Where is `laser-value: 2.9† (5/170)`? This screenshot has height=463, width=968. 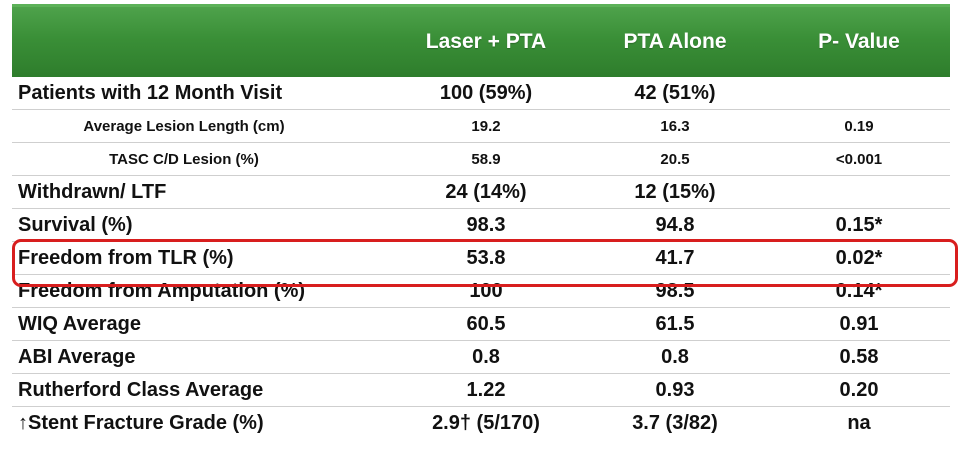 laser-value: 2.9† (5/170) is located at coordinates (486, 423).